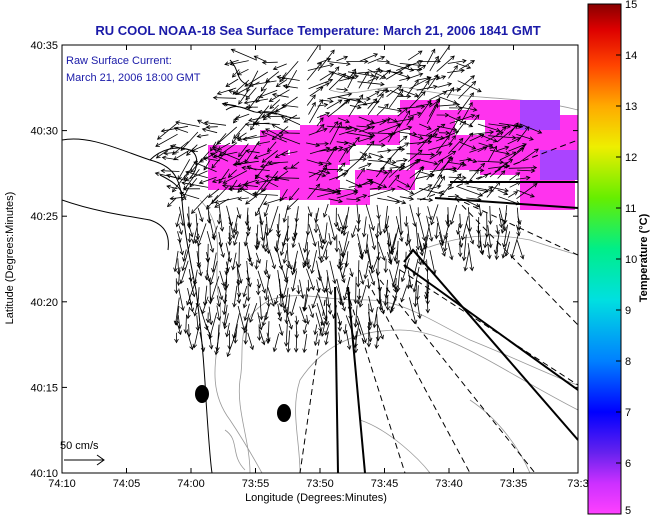  Describe the element at coordinates (44, 46) in the screenshot. I see `y-tick-label: 40:35` at that location.